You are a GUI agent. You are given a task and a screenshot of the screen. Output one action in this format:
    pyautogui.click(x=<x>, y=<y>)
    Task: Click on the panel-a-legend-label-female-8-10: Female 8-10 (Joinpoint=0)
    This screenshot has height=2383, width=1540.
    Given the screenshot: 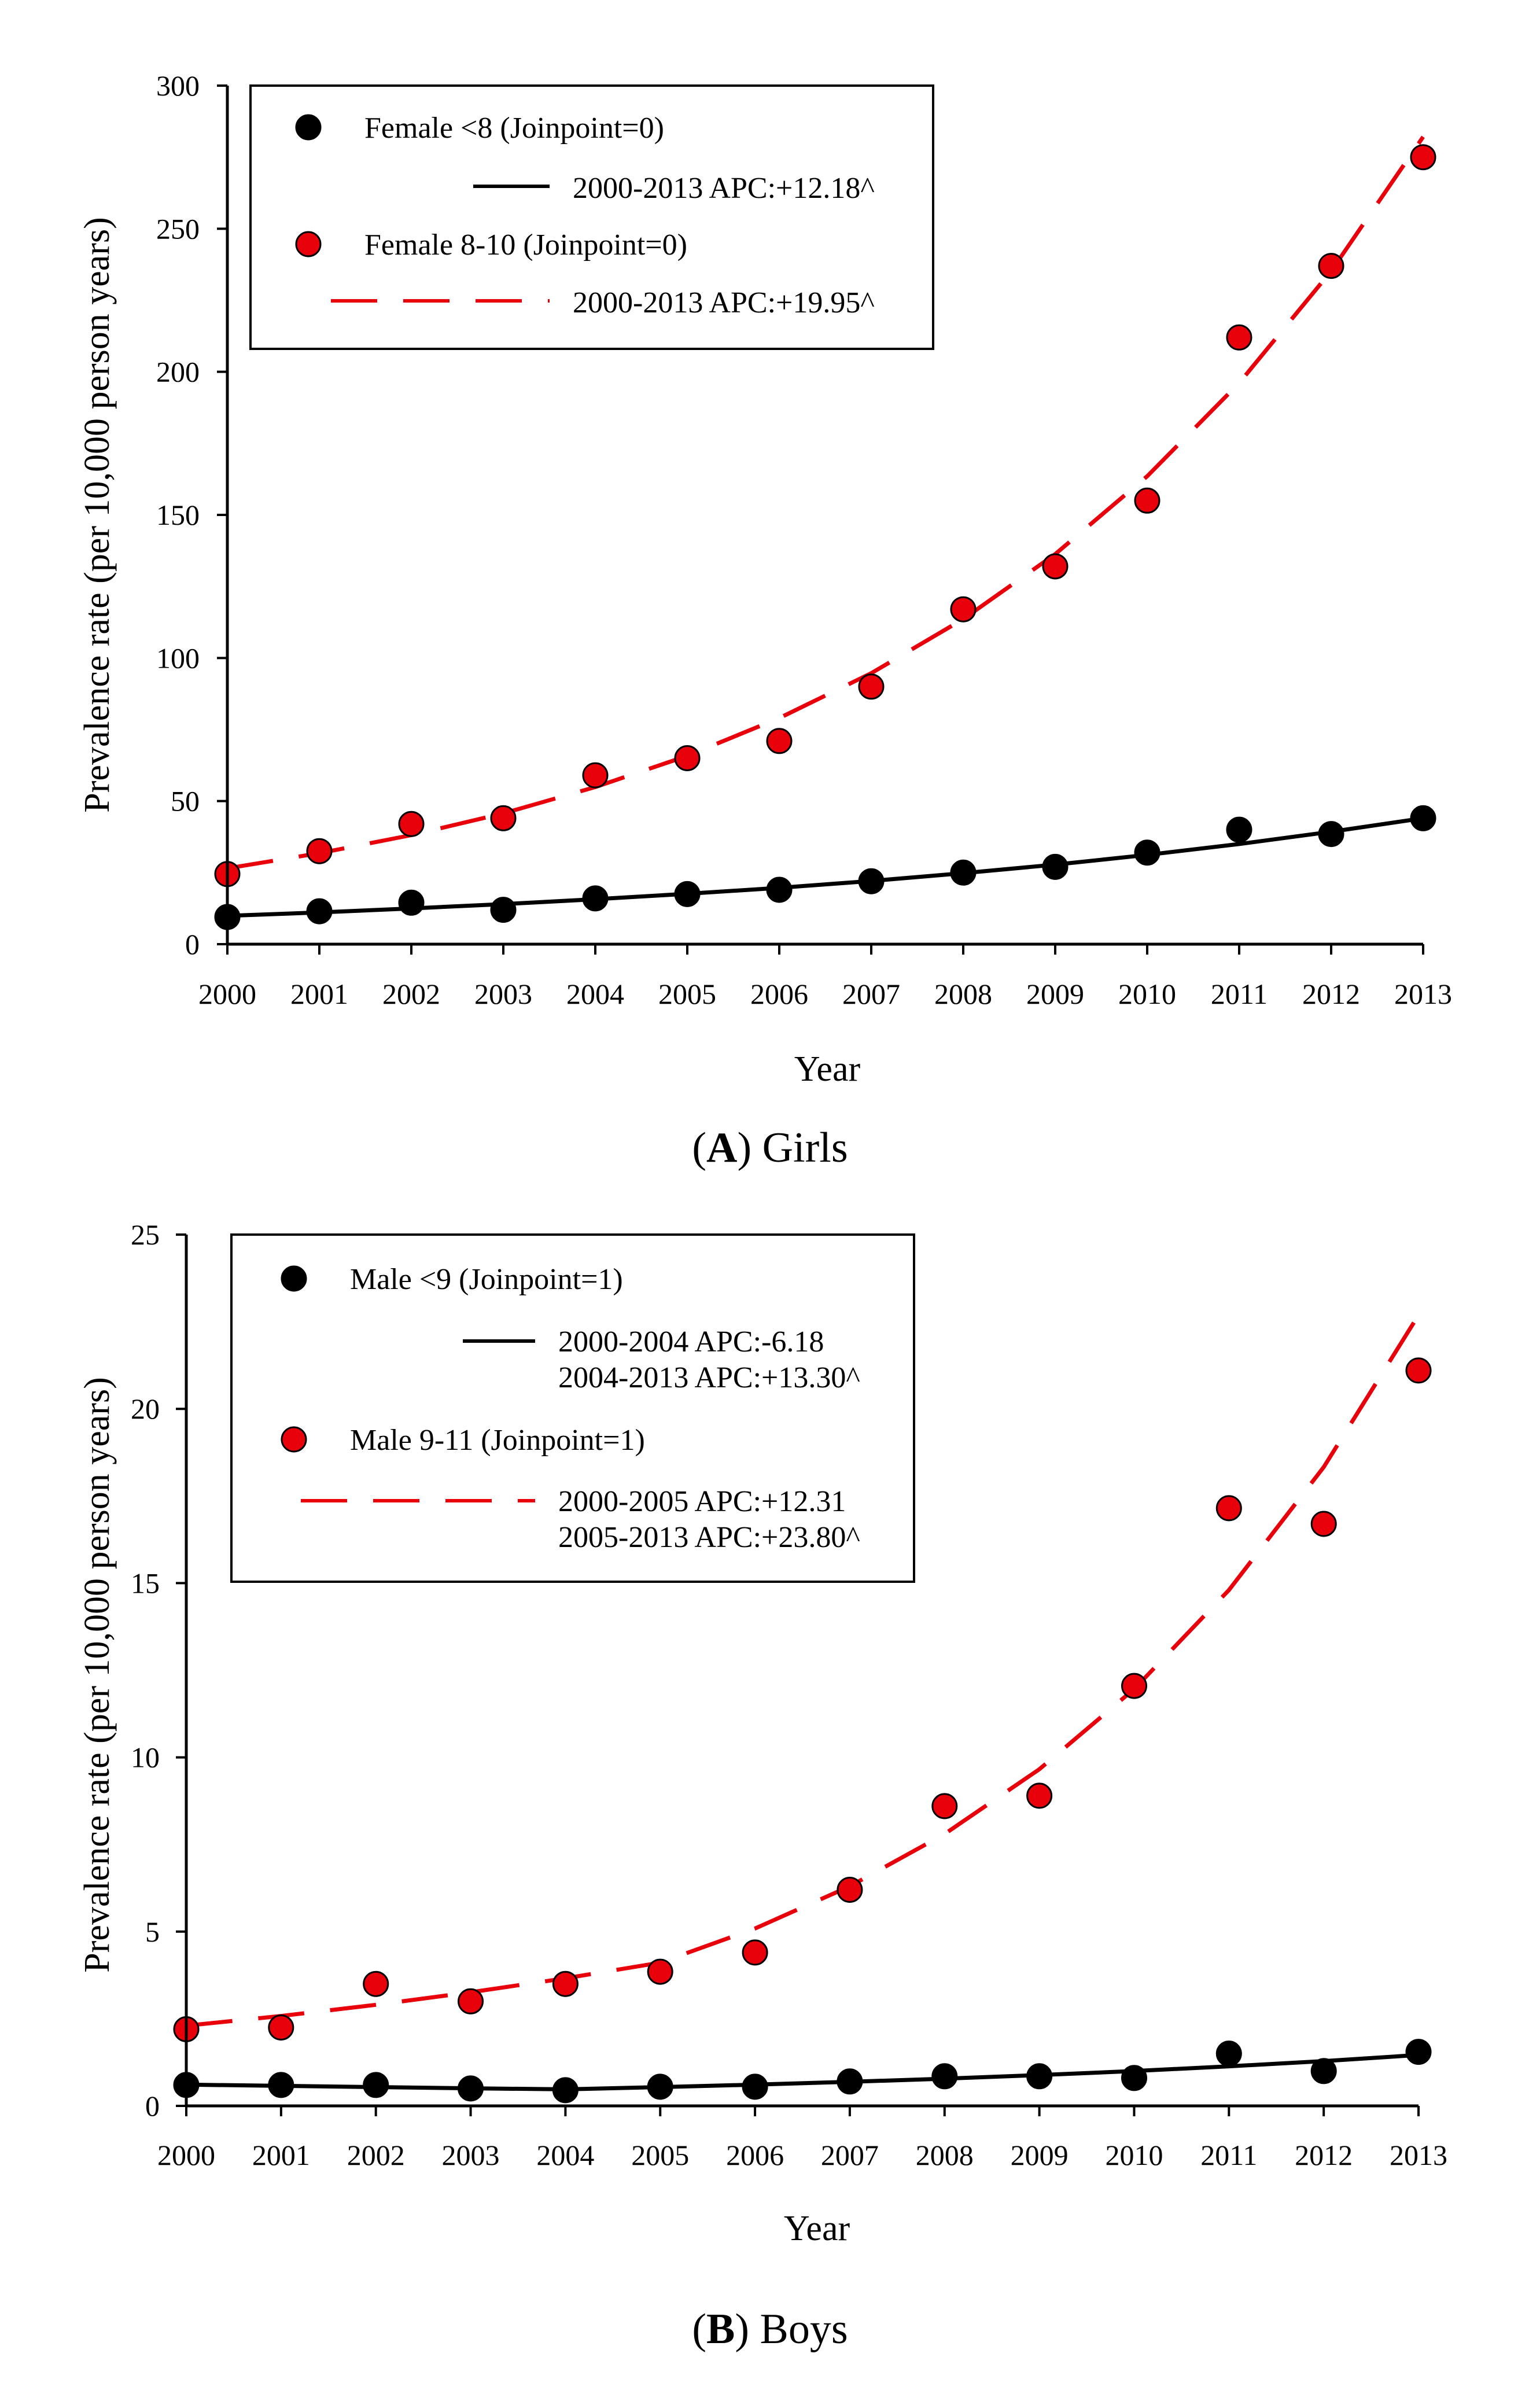 What is the action you would take?
    pyautogui.click(x=525, y=245)
    